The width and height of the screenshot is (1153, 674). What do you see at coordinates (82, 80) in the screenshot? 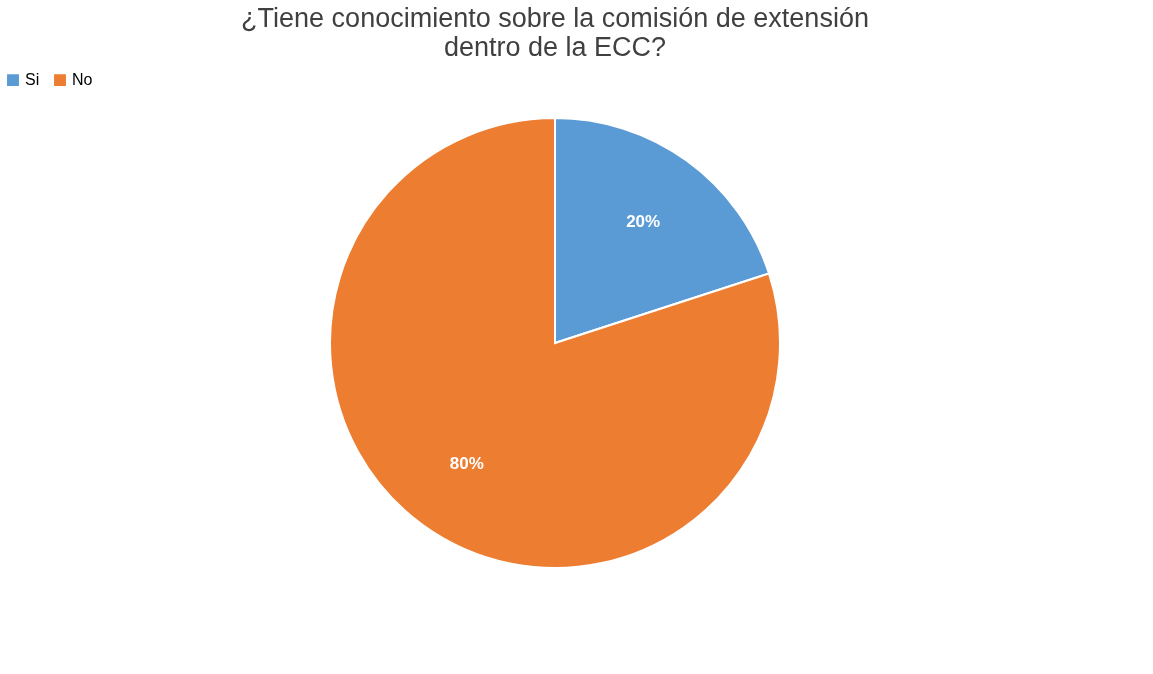
I see `legend-label: No` at bounding box center [82, 80].